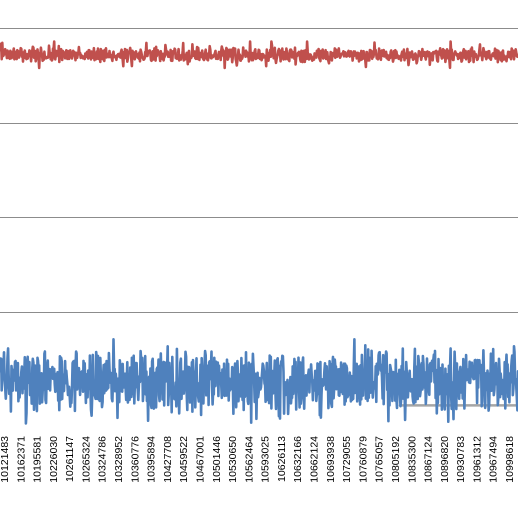 Image resolution: width=518 pixels, height=531 pixels. Describe the element at coordinates (103, 459) in the screenshot. I see `x-tick-label: 10324786` at that location.